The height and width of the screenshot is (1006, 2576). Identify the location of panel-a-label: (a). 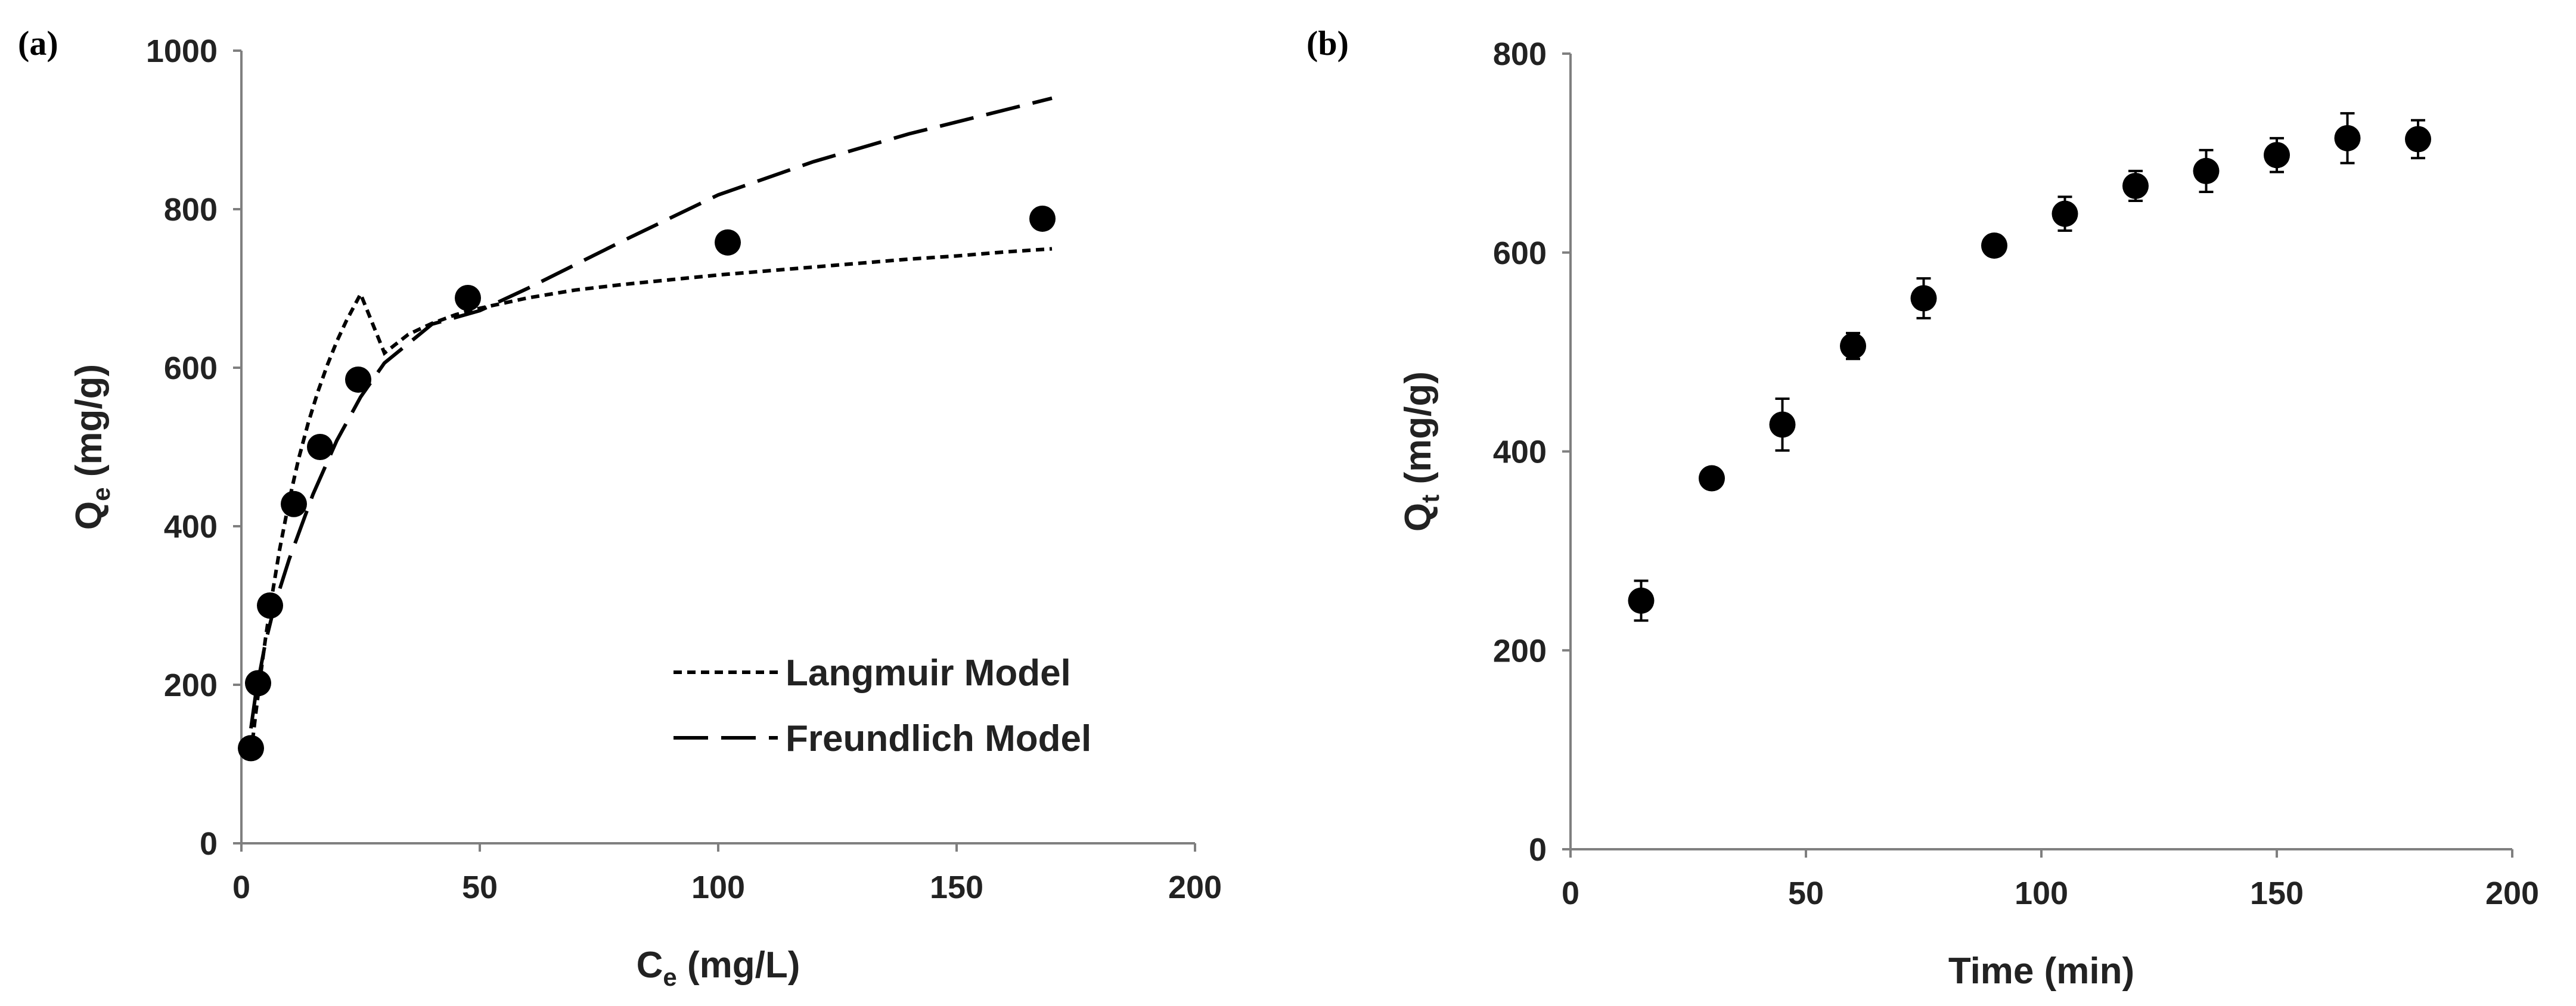
(38, 43).